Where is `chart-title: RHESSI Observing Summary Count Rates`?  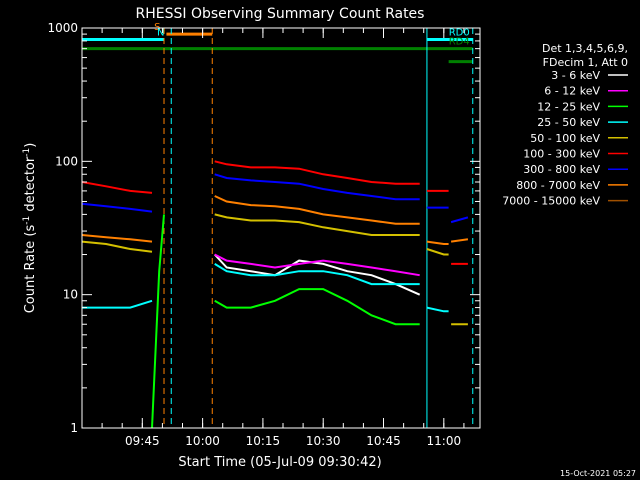 chart-title: RHESSI Observing Summary Count Rates is located at coordinates (280, 14).